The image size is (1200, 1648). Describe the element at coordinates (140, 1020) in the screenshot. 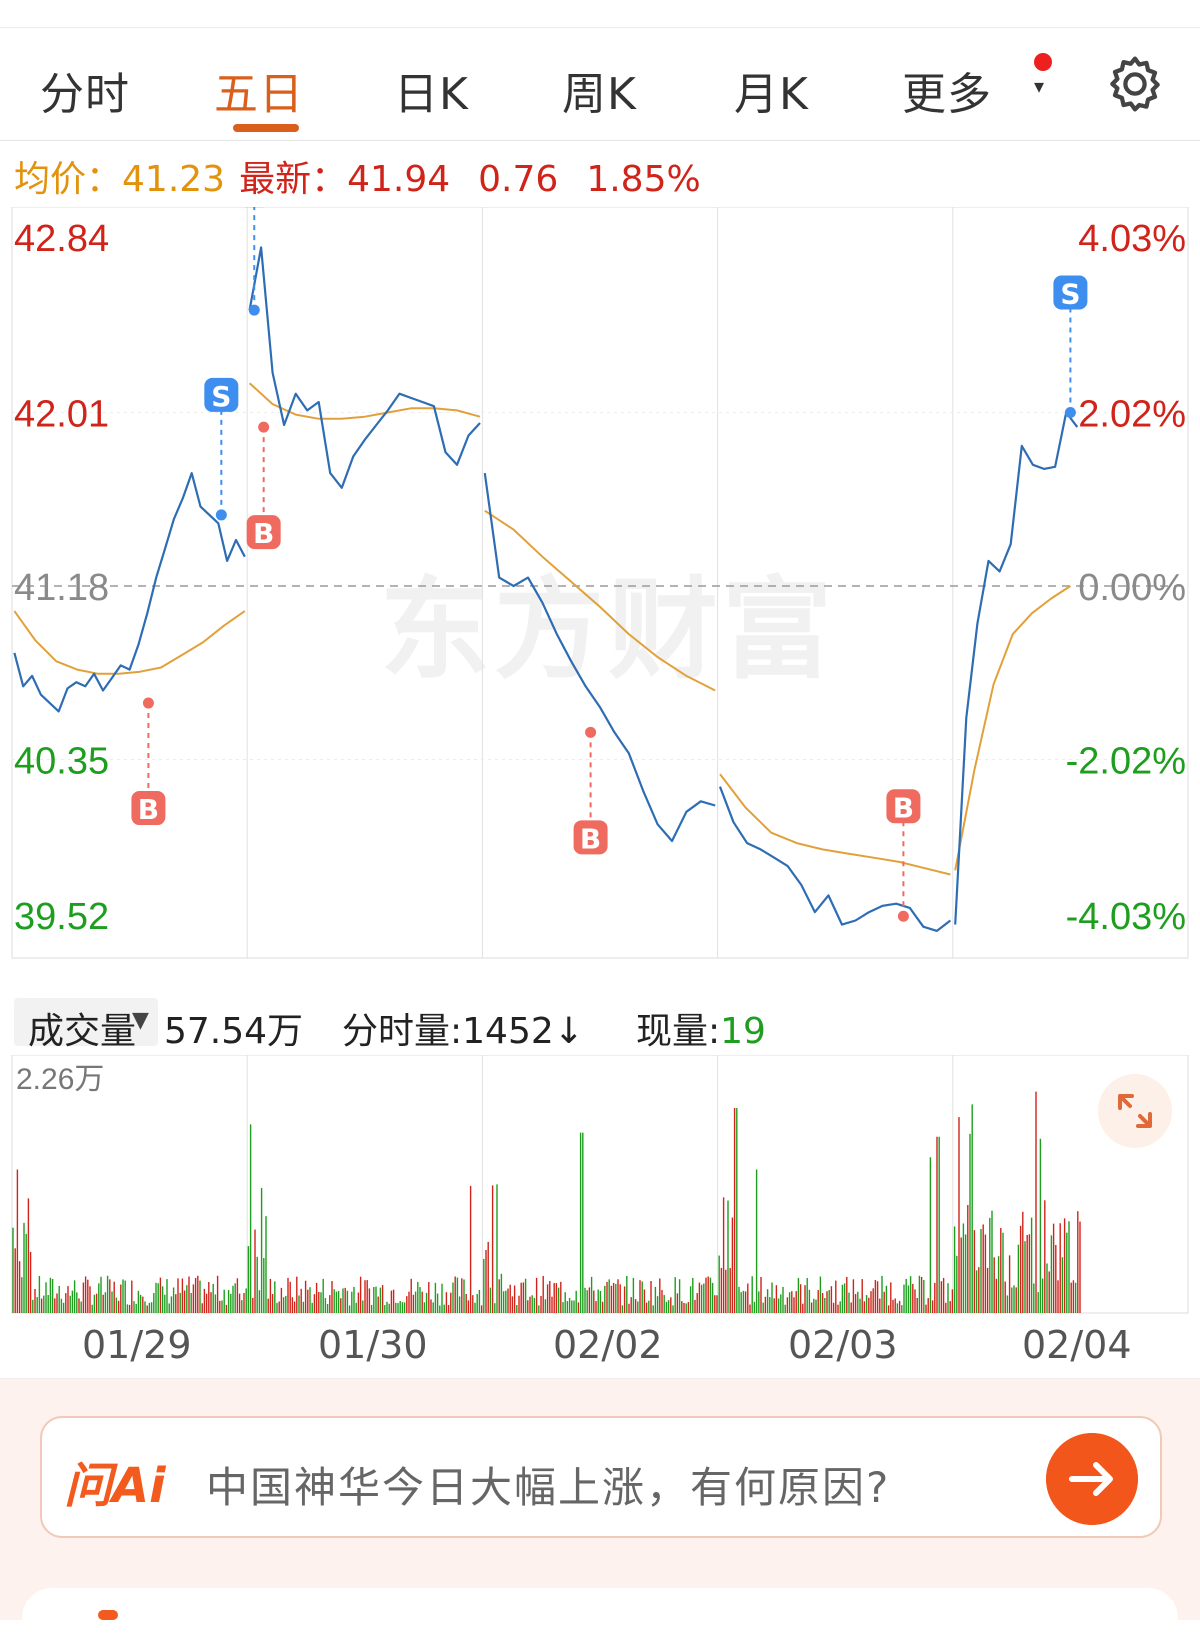

I see `dropdown-caret-icon: ▼` at that location.